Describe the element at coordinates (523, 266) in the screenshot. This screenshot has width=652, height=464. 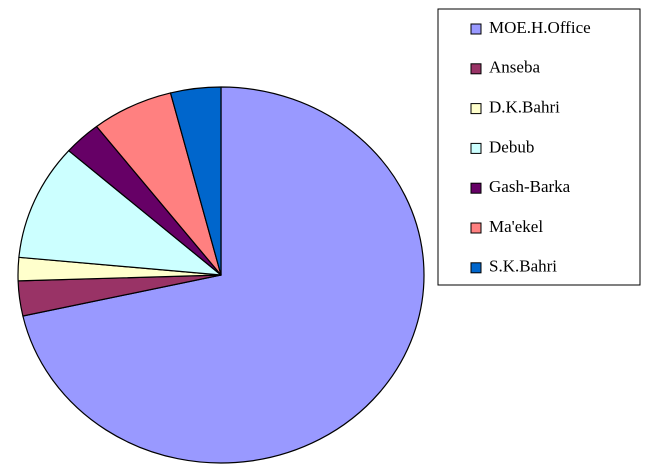
I see `legend-label: S.K.Bahri` at that location.